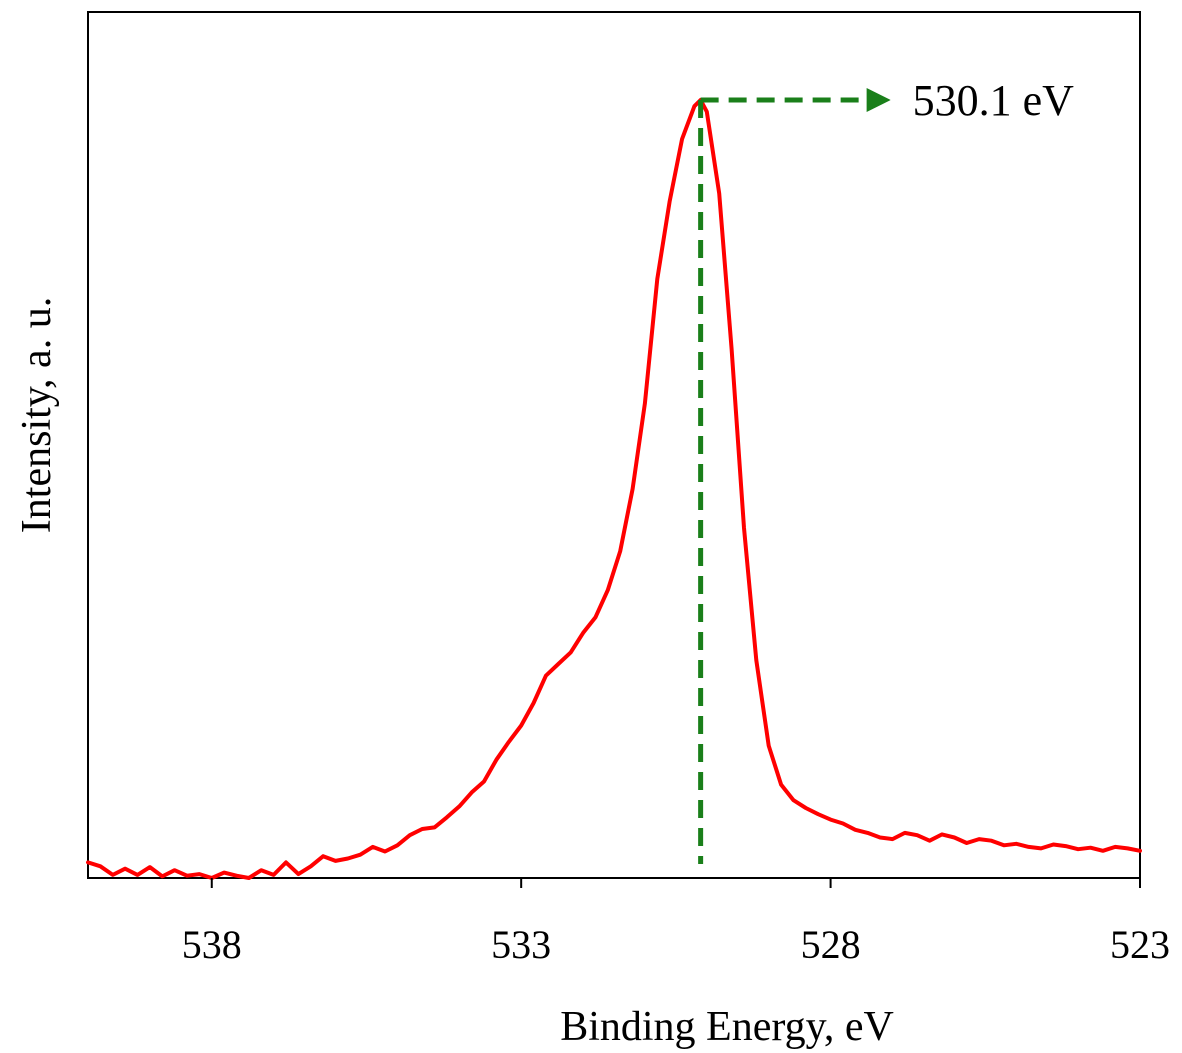 This screenshot has width=1182, height=1053. Describe the element at coordinates (1140, 944) in the screenshot. I see `x-tick-label: 523` at that location.